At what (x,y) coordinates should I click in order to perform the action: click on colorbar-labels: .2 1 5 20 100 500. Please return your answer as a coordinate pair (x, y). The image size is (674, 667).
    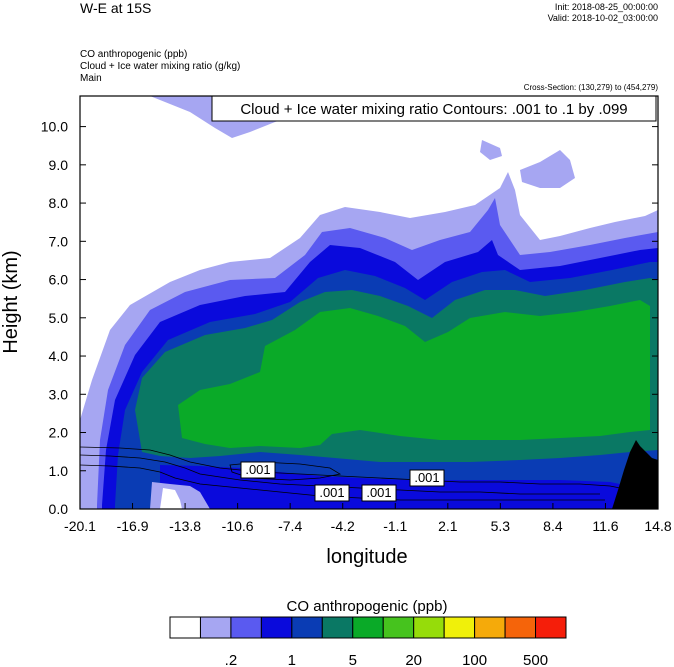
    Looking at the image, I should click on (386, 659).